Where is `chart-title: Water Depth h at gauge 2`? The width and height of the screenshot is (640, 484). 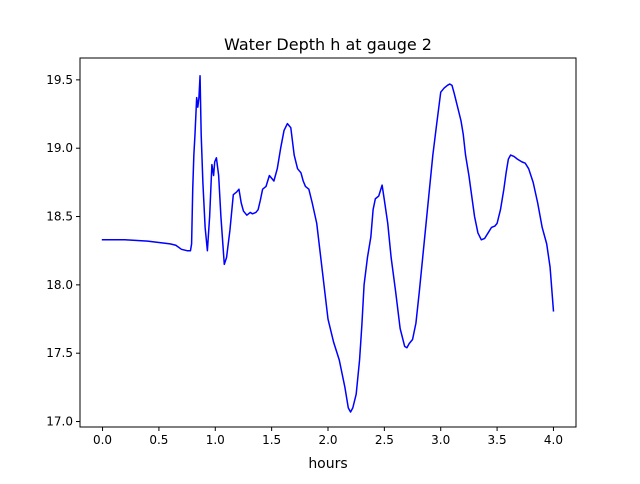 chart-title: Water Depth h at gauge 2 is located at coordinates (328, 44).